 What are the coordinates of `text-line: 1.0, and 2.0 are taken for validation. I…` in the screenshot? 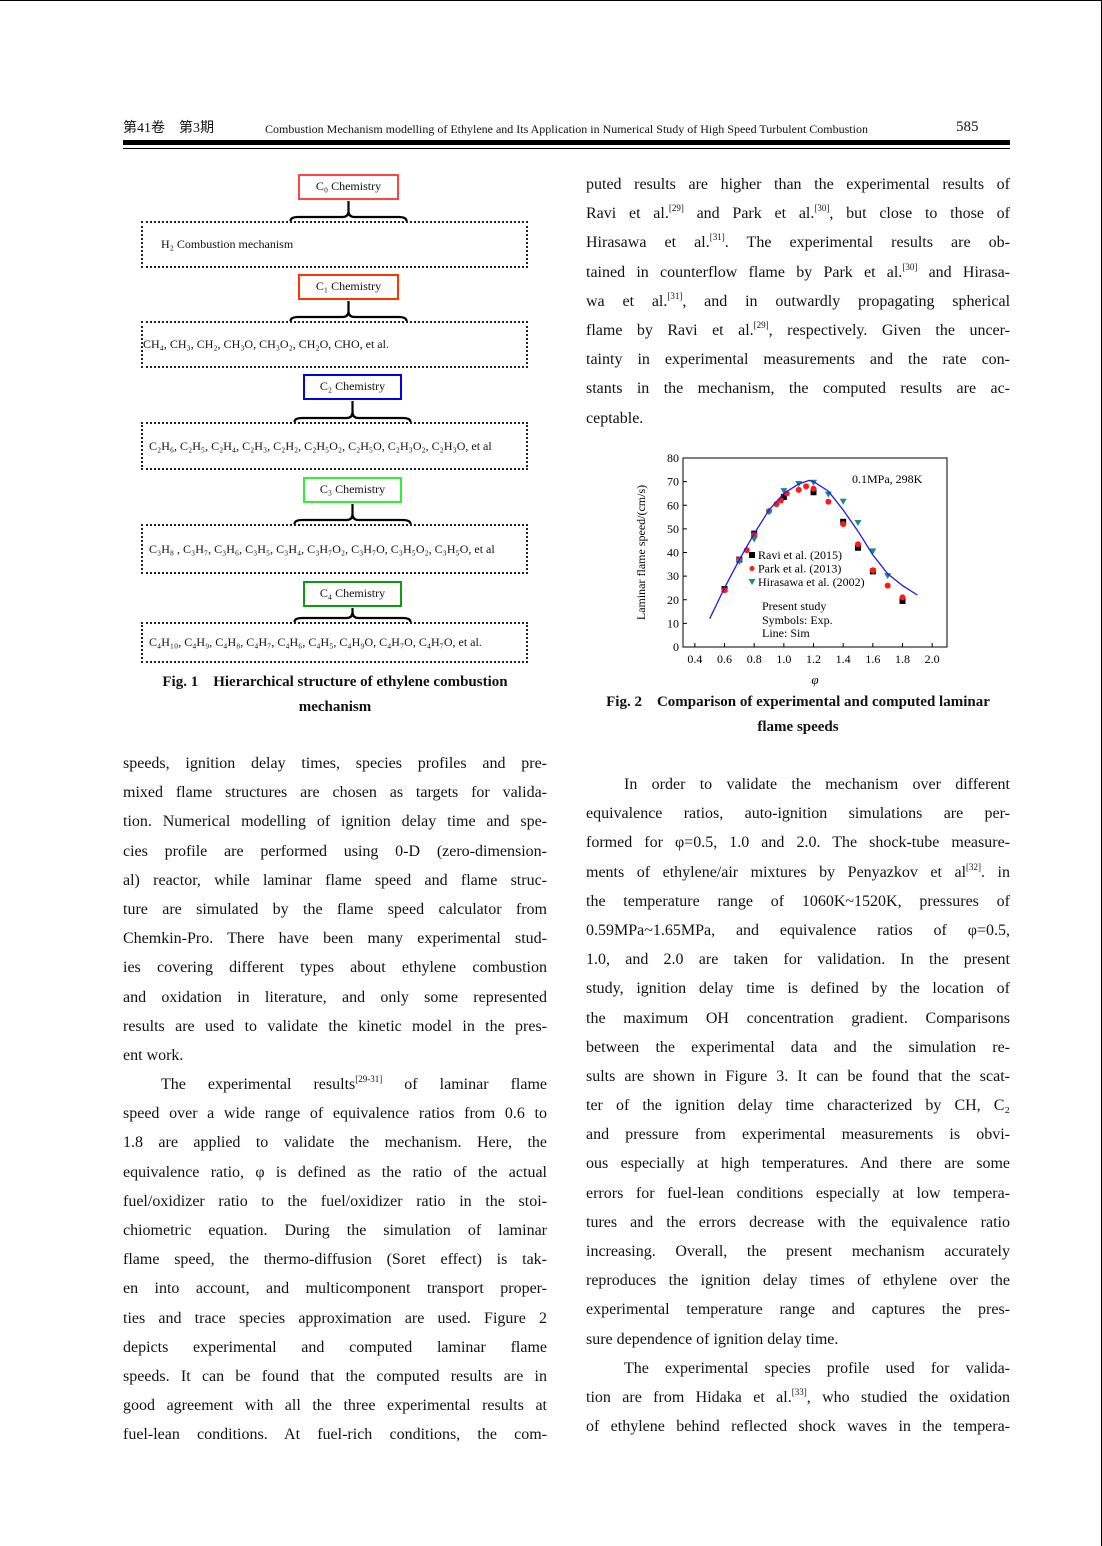 It's located at (798, 960).